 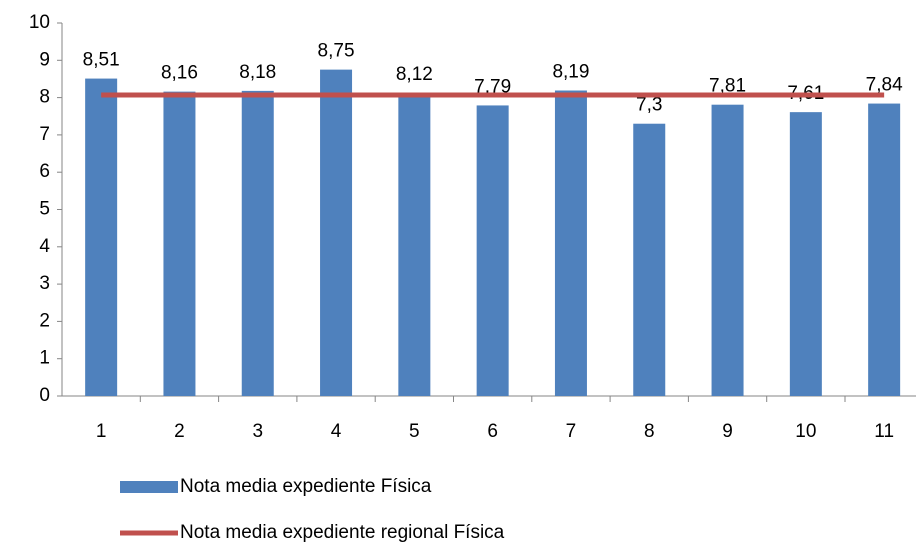 What do you see at coordinates (39, 22) in the screenshot?
I see `y-tick-label: 10` at bounding box center [39, 22].